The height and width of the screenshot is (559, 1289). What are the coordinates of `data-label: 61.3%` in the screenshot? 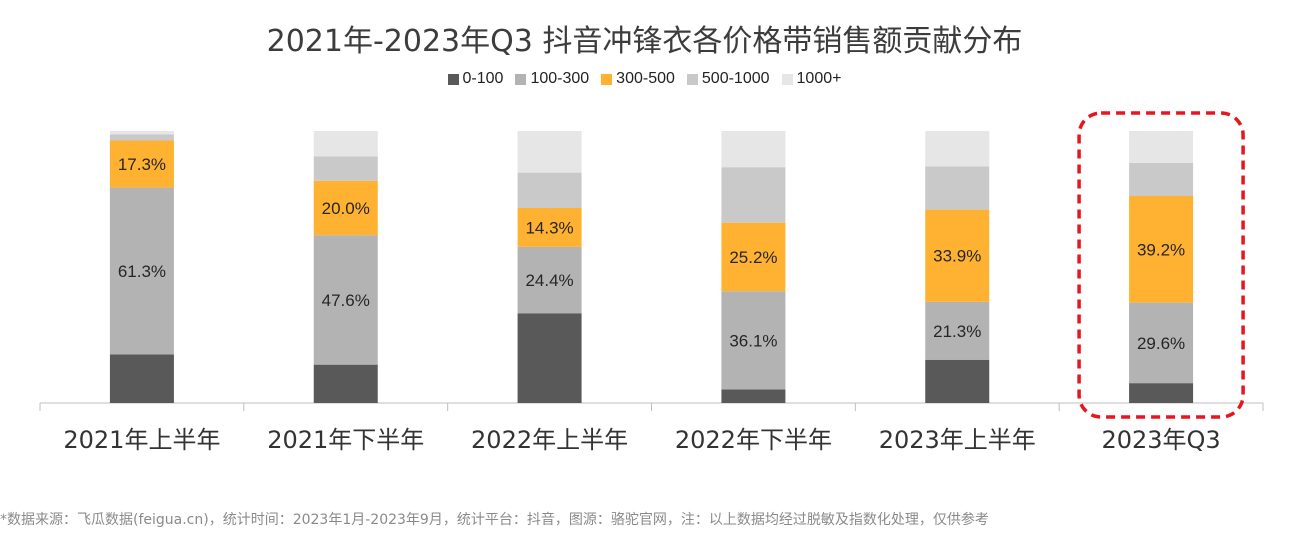 It's located at (142, 271).